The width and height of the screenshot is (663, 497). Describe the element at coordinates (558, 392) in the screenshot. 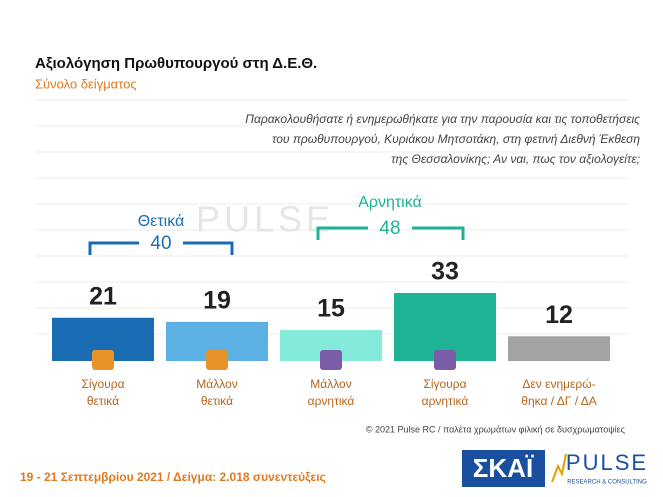

I see `x-tick-label: Δεν ενημερώ-θηκα / ΔΓ / ΔΑ` at that location.